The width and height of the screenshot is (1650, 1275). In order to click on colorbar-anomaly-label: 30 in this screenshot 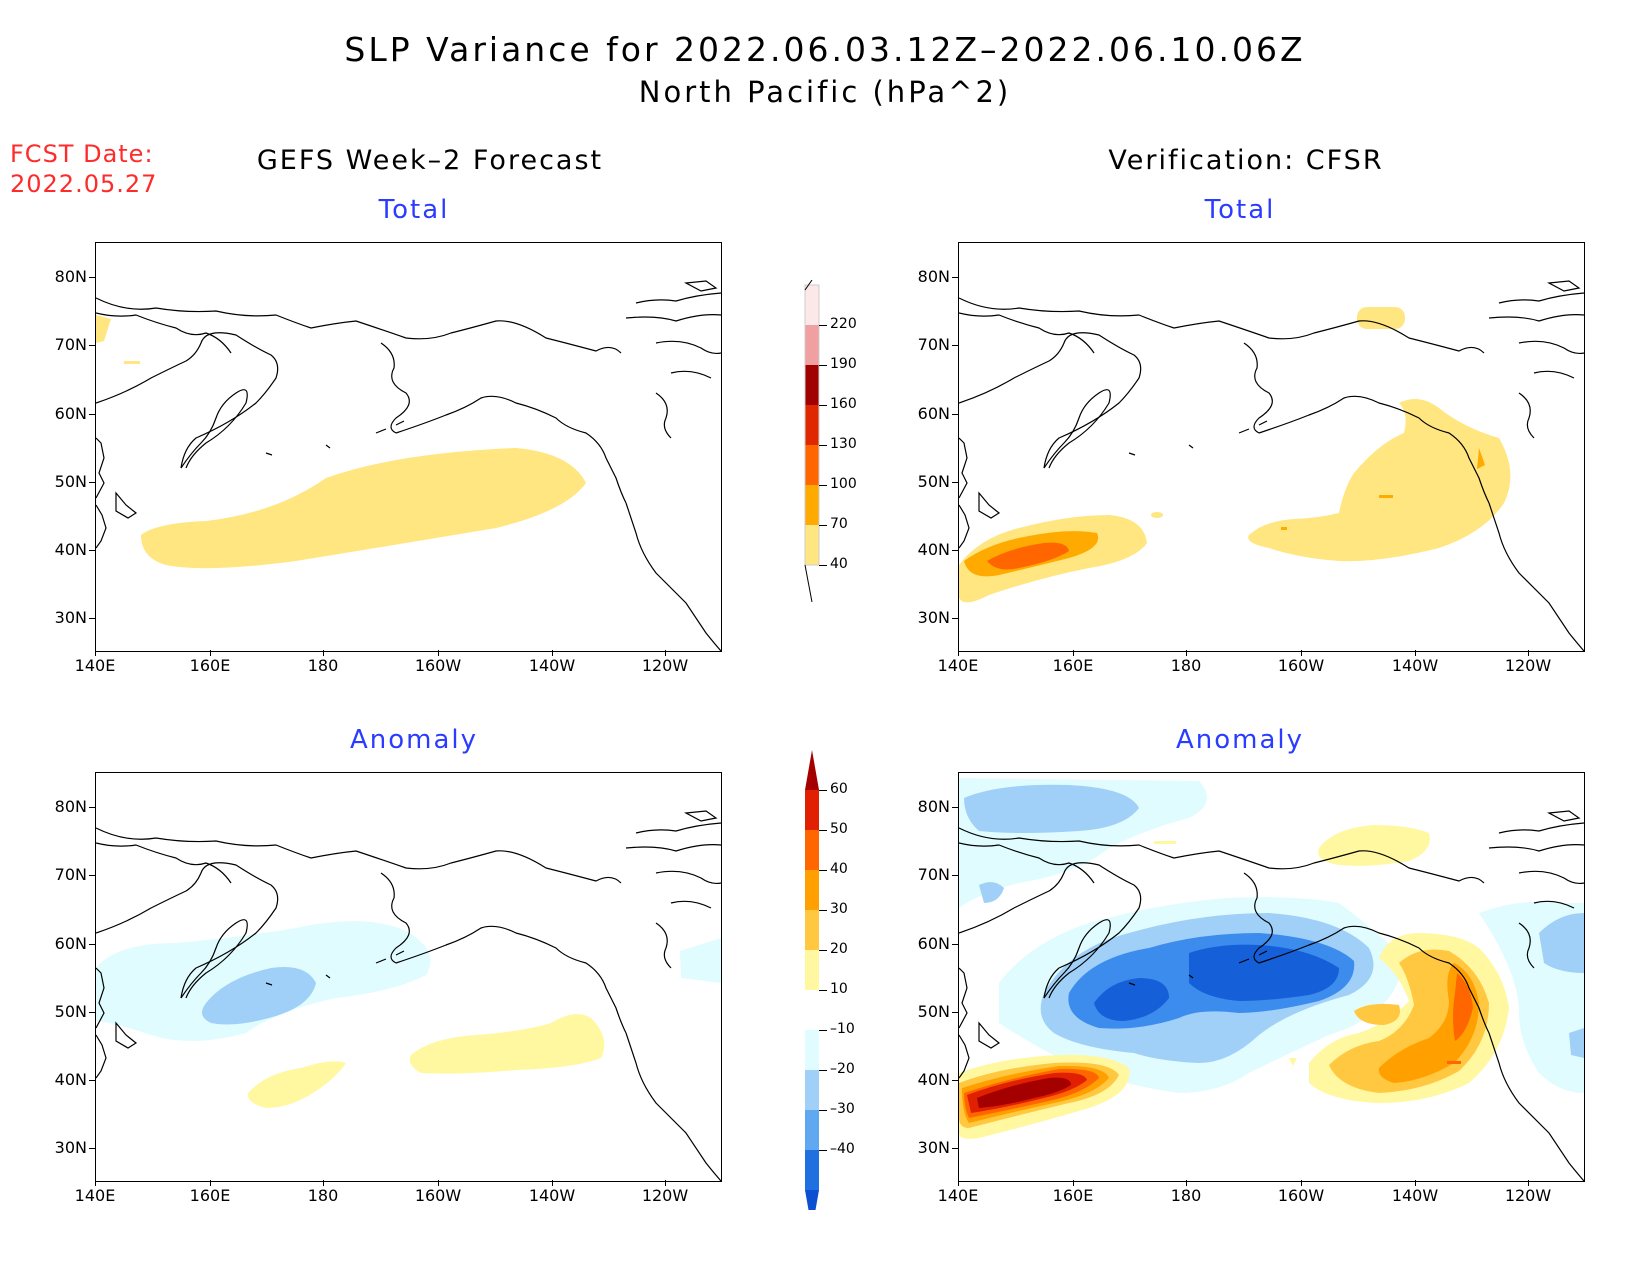, I will do `click(839, 909)`.